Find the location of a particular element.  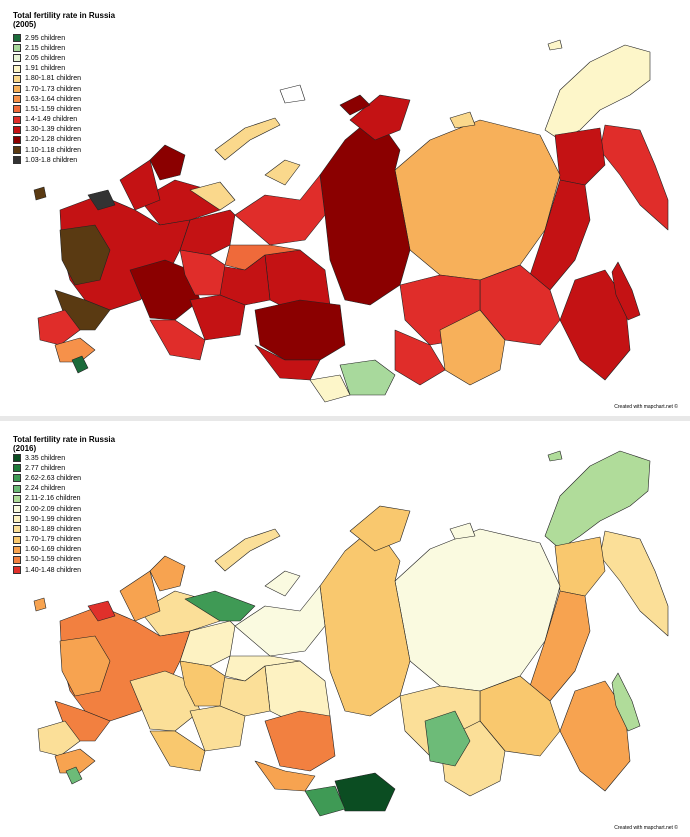

map-title: Total fertility rate in Russia (2016) is located at coordinates (64, 444).